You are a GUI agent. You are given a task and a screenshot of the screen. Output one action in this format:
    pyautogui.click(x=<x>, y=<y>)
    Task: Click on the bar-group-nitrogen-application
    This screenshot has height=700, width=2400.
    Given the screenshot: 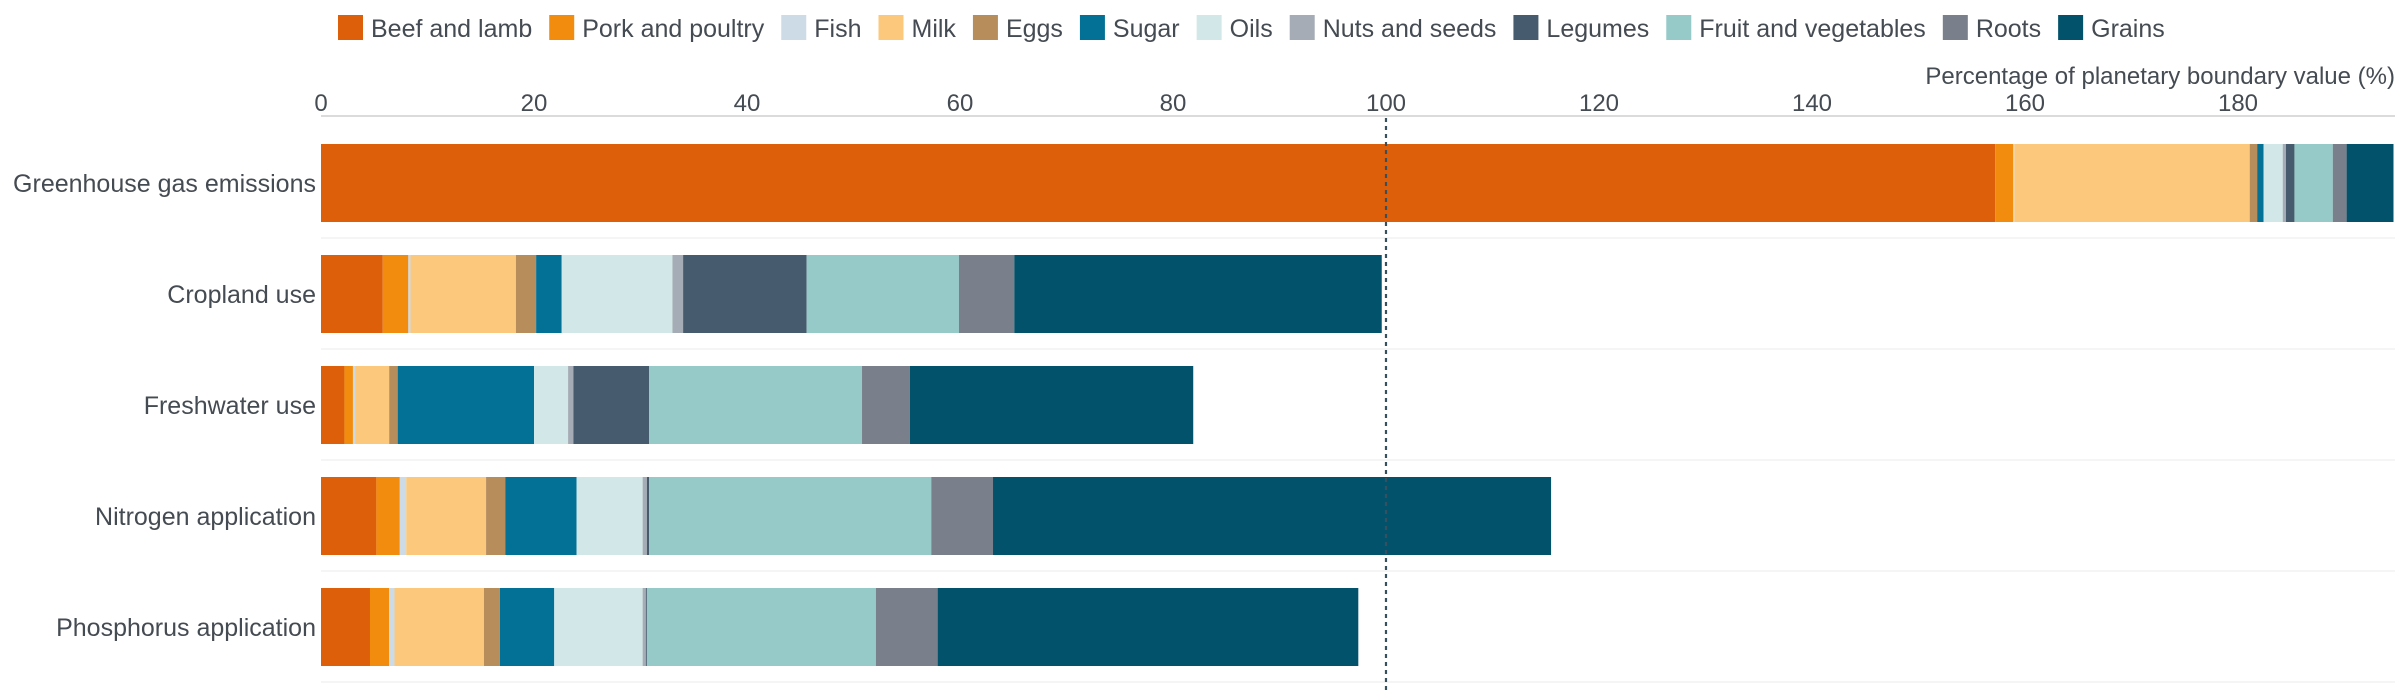 What is the action you would take?
    pyautogui.click(x=936, y=516)
    